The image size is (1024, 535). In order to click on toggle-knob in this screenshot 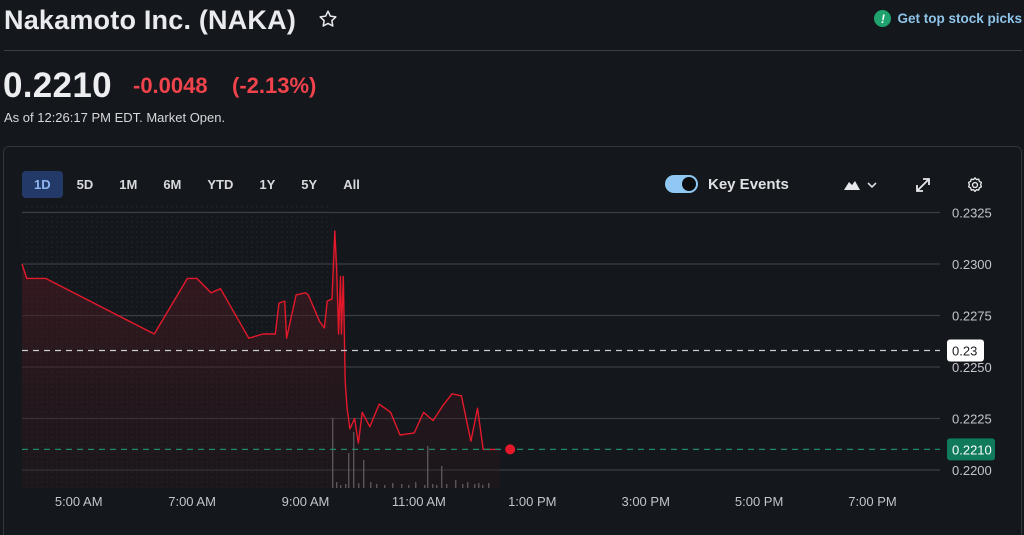, I will do `click(689, 184)`.